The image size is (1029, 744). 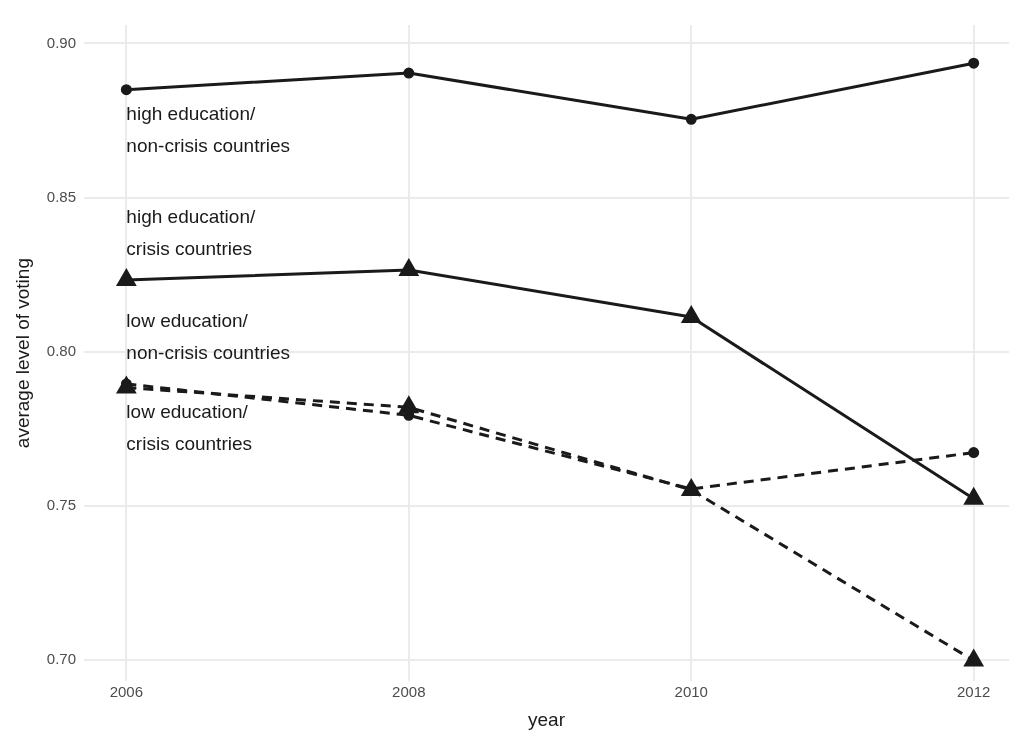 I want to click on y-tick-label: 0.80, so click(x=61, y=350).